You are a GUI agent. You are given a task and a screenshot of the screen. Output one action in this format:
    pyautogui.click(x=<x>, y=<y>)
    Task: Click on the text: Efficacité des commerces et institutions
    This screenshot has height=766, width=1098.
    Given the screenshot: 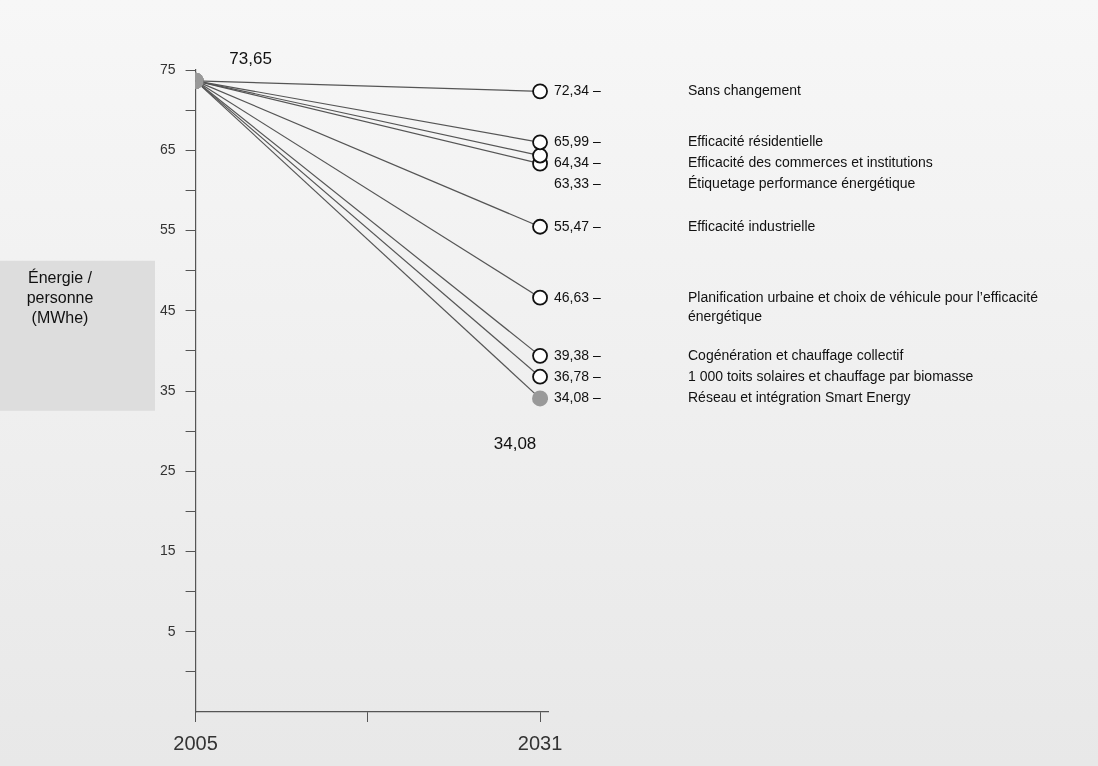 What is the action you would take?
    pyautogui.click(x=810, y=162)
    